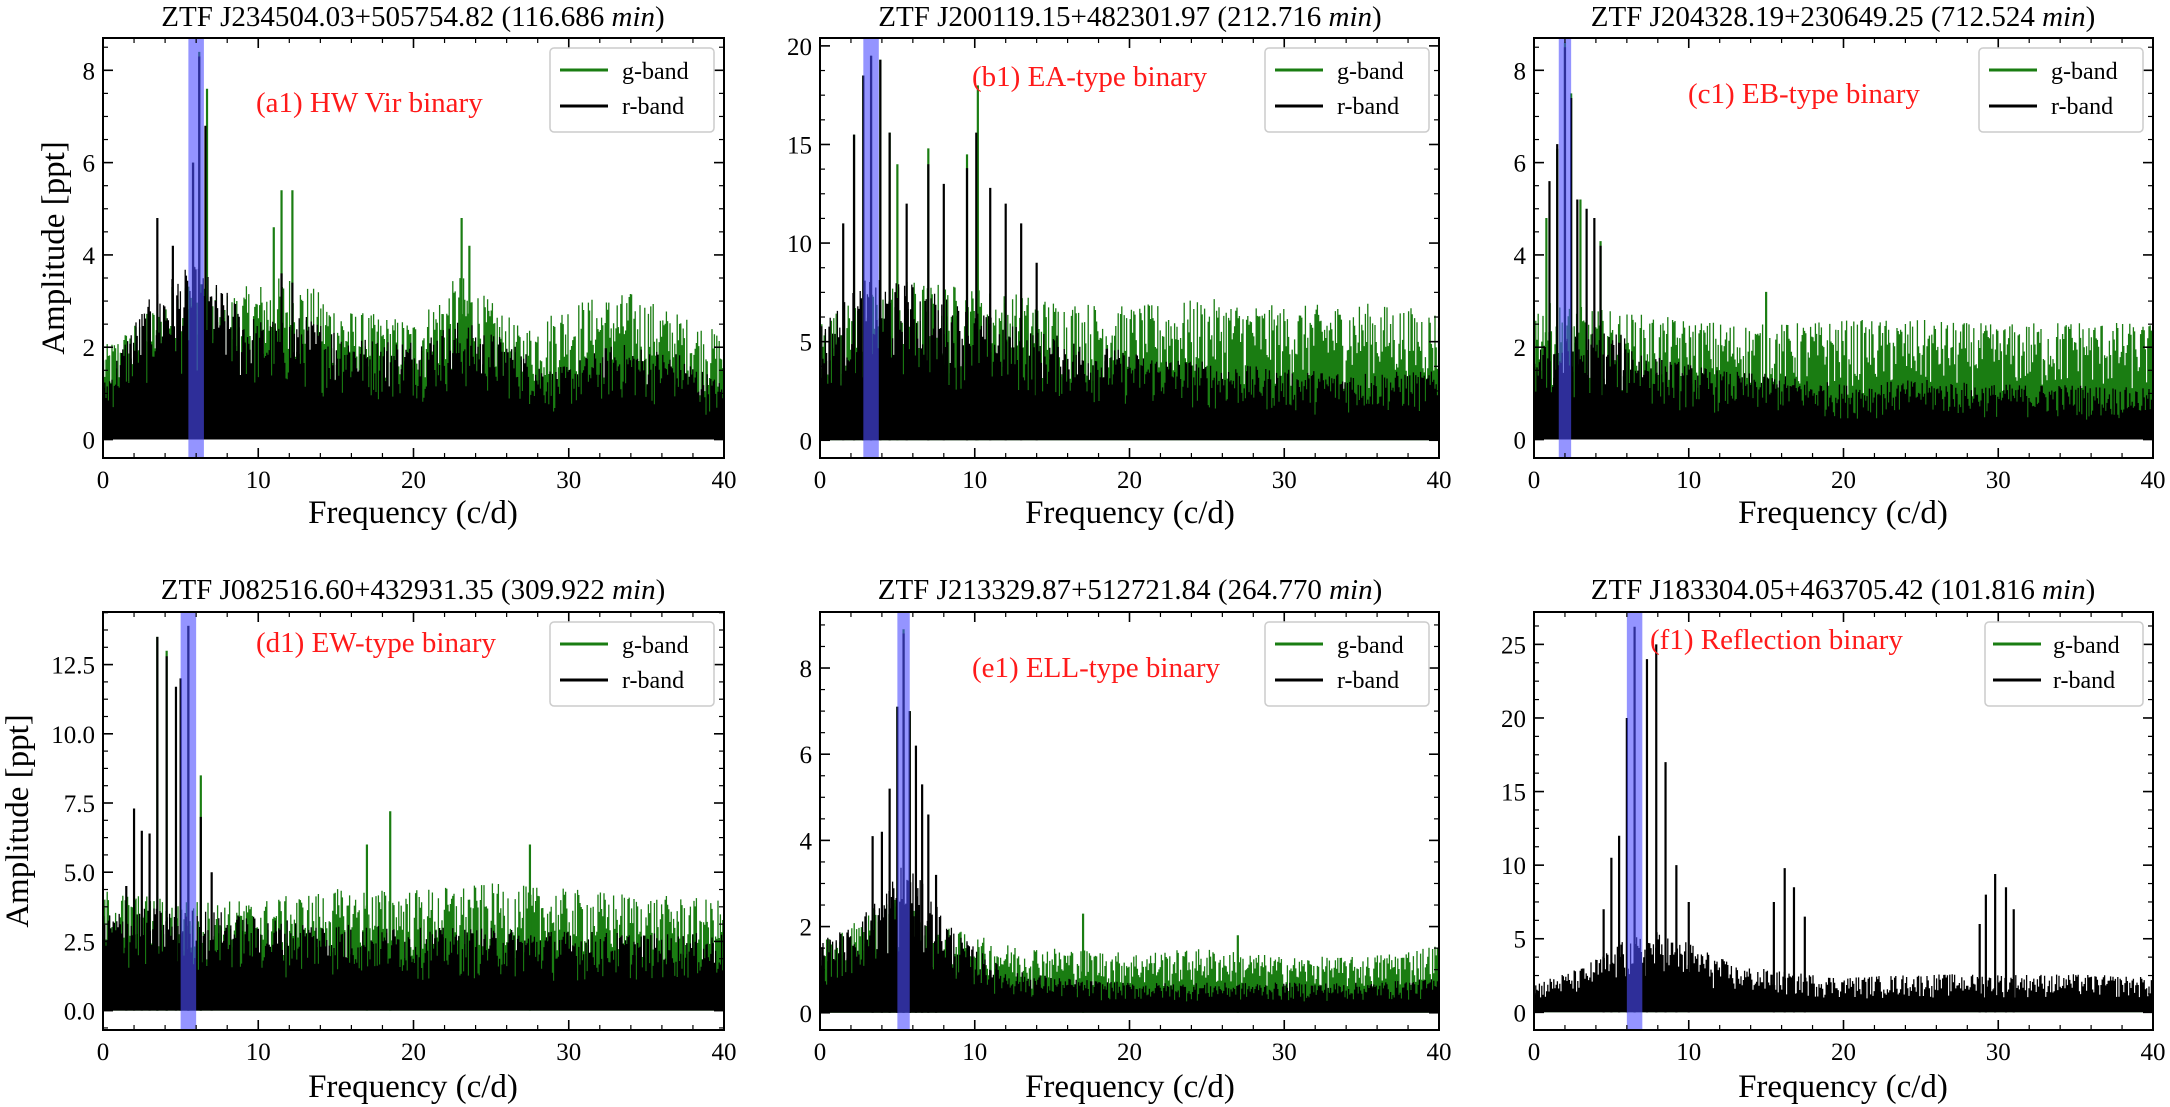 This screenshot has width=2170, height=1107. What do you see at coordinates (1129, 1052) in the screenshot?
I see `x-tick-label-e1-2: 20` at bounding box center [1129, 1052].